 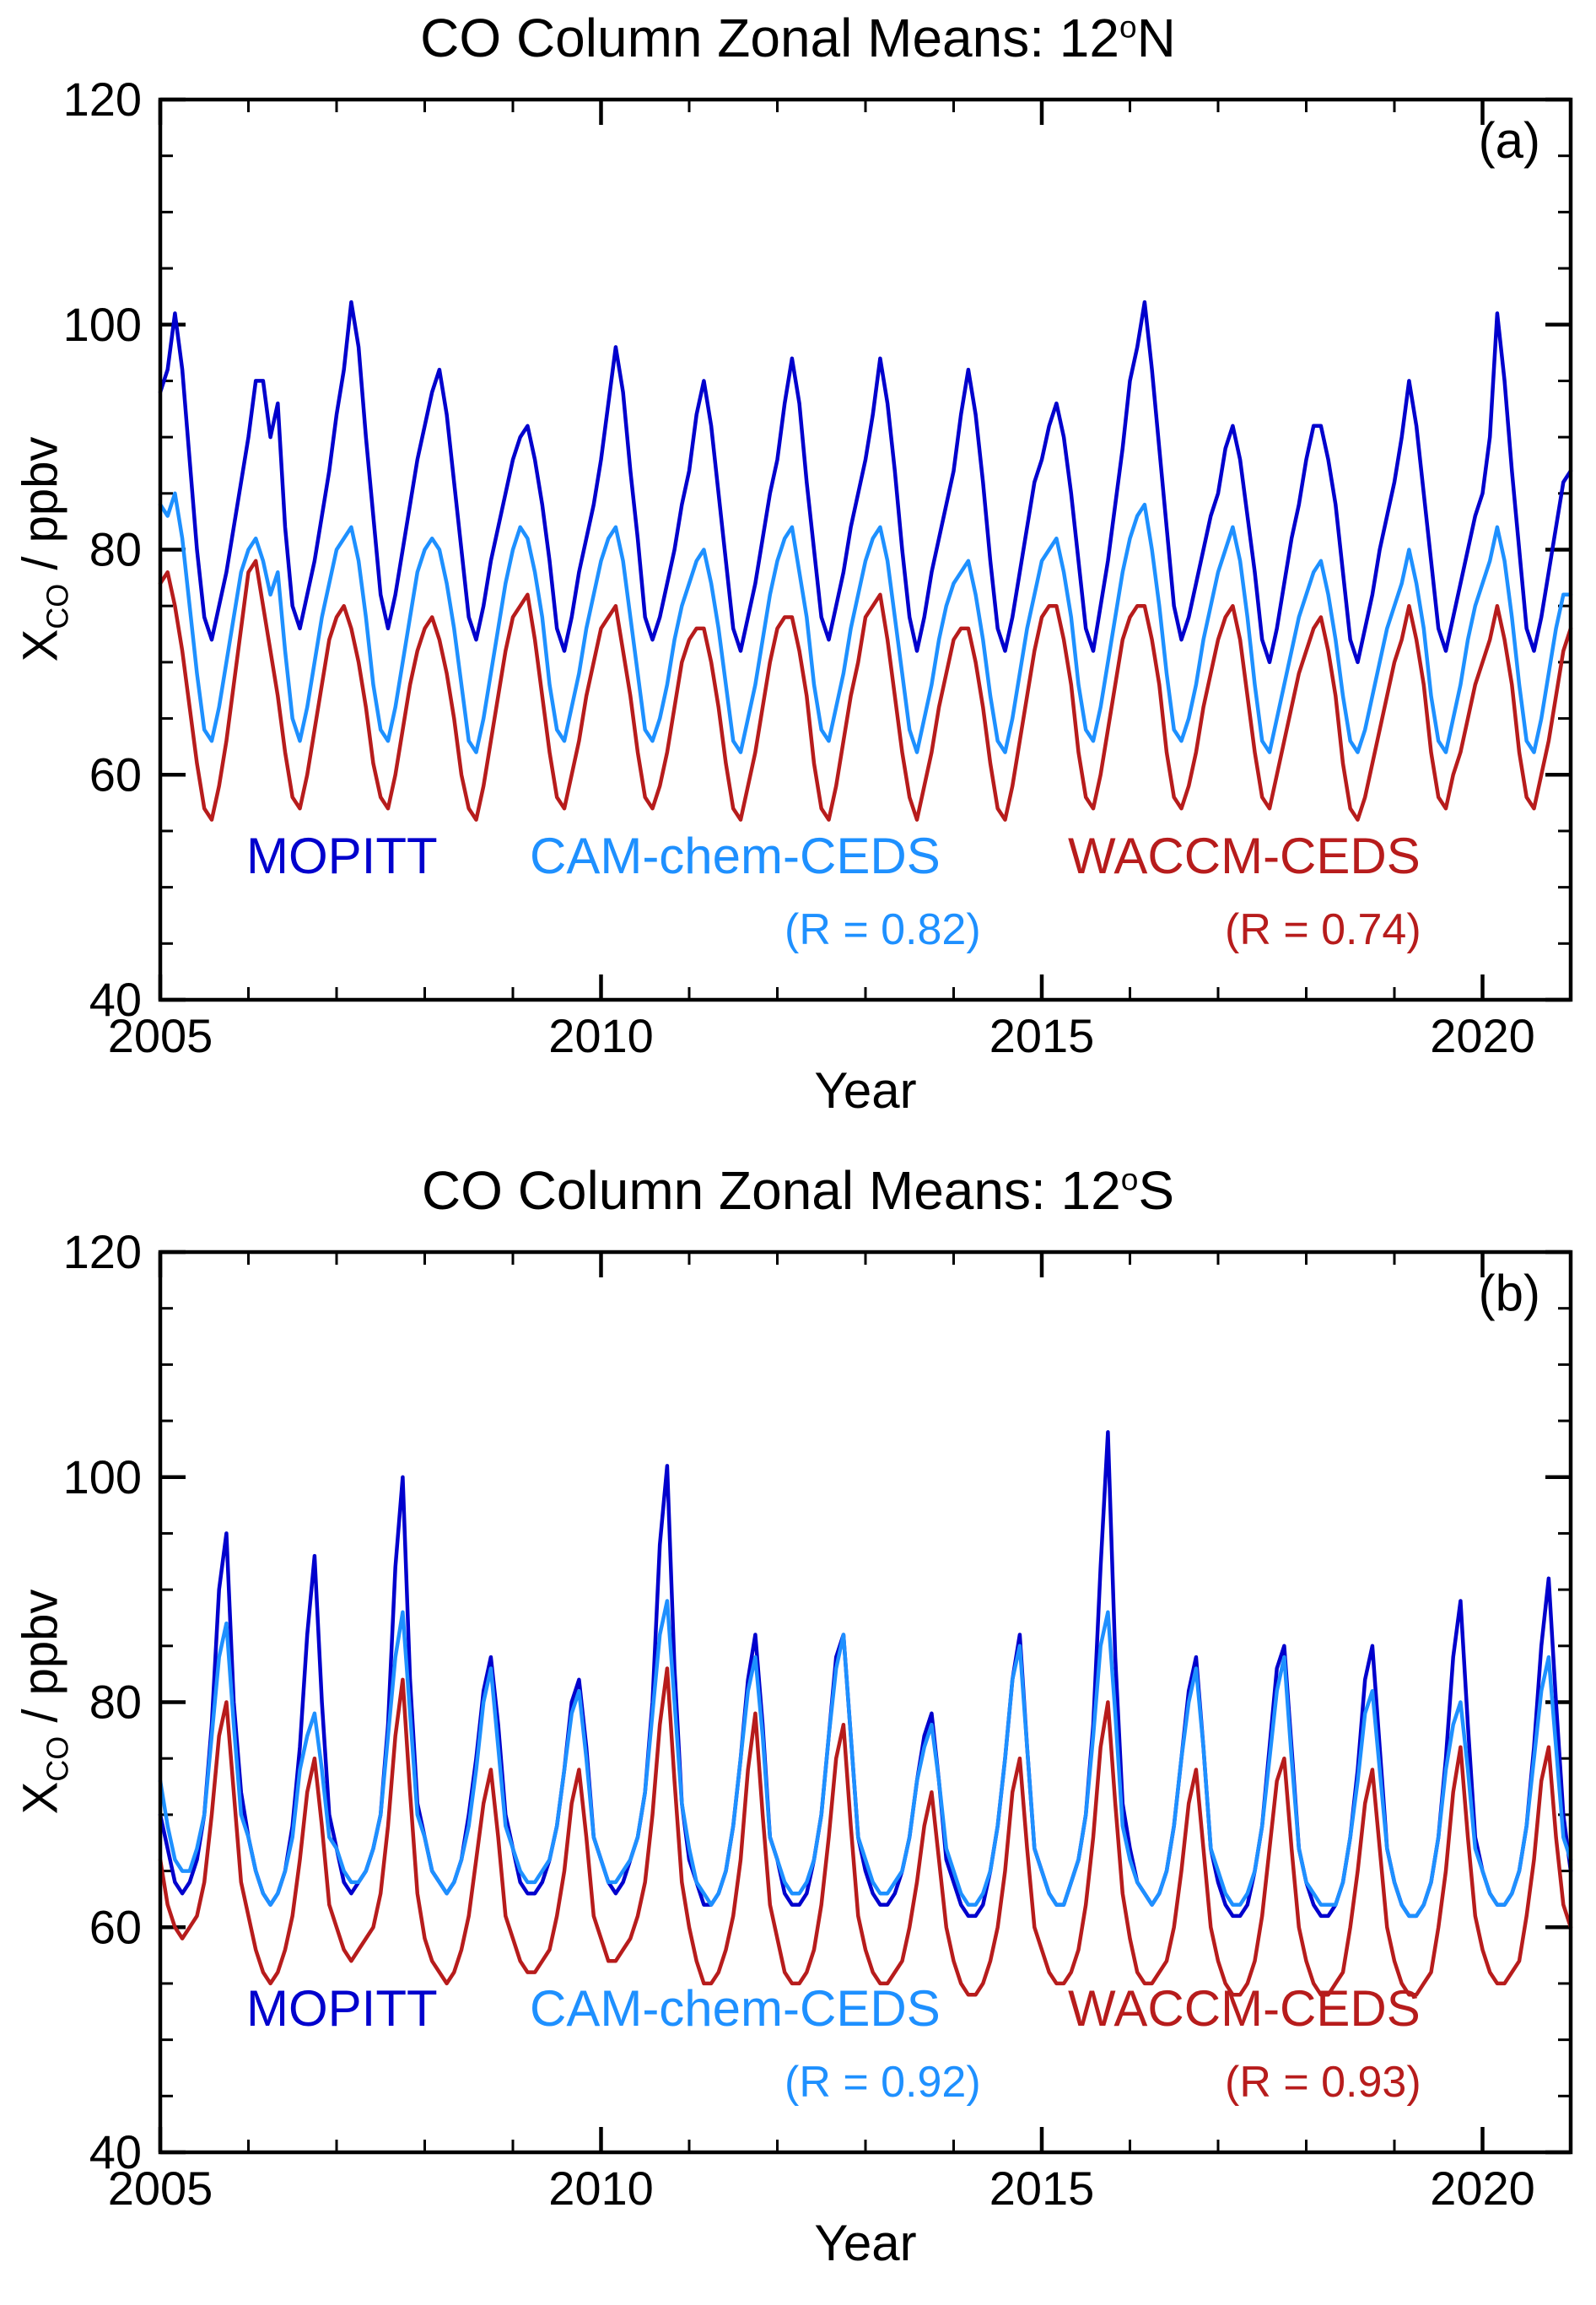 What do you see at coordinates (1509, 140) in the screenshot?
I see `panel-letter-a: (a)` at bounding box center [1509, 140].